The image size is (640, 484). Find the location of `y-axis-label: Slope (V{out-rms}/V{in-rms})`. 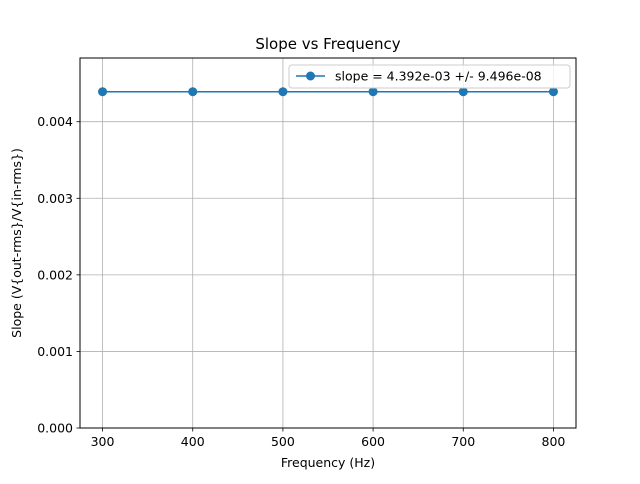

y-axis-label: Slope (V{out-rms}/V{in-rms}) is located at coordinates (16, 243).